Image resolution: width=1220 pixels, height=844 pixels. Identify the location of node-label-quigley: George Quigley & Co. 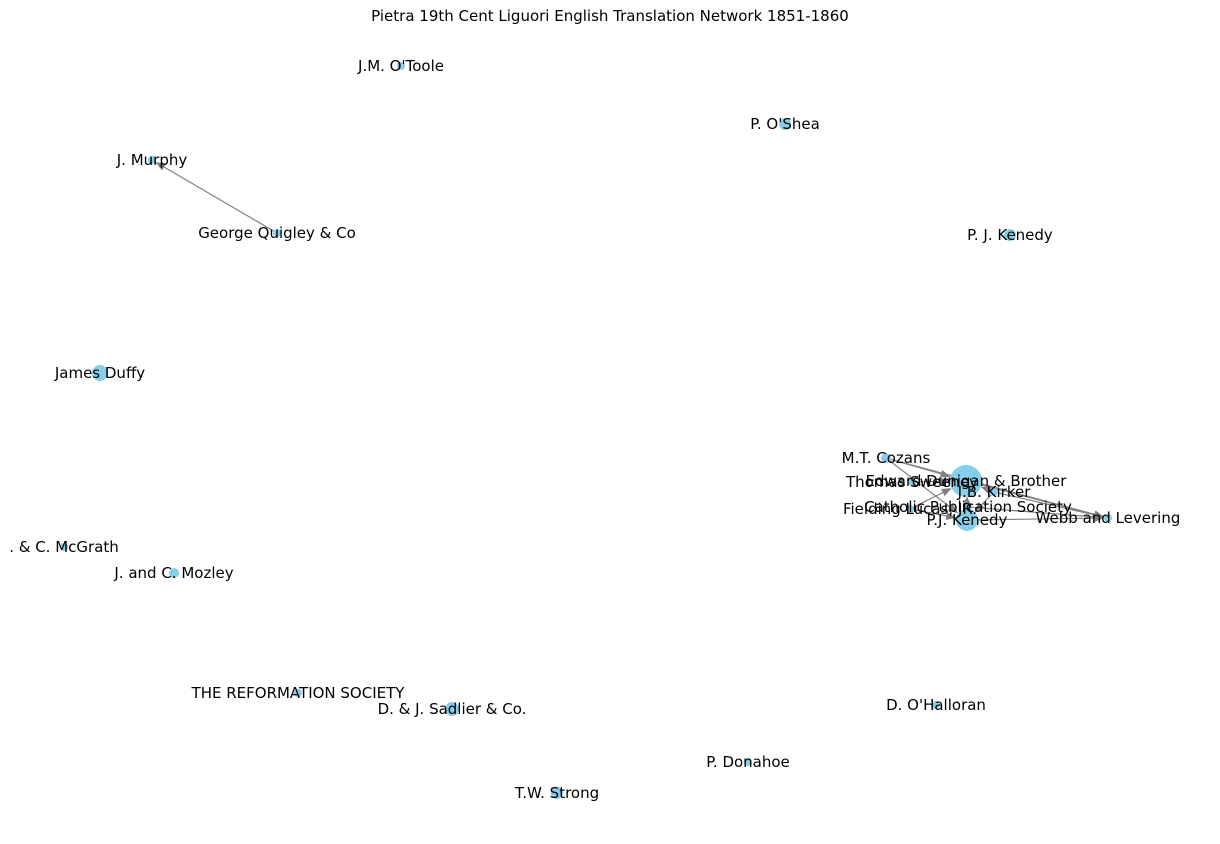
(277, 233).